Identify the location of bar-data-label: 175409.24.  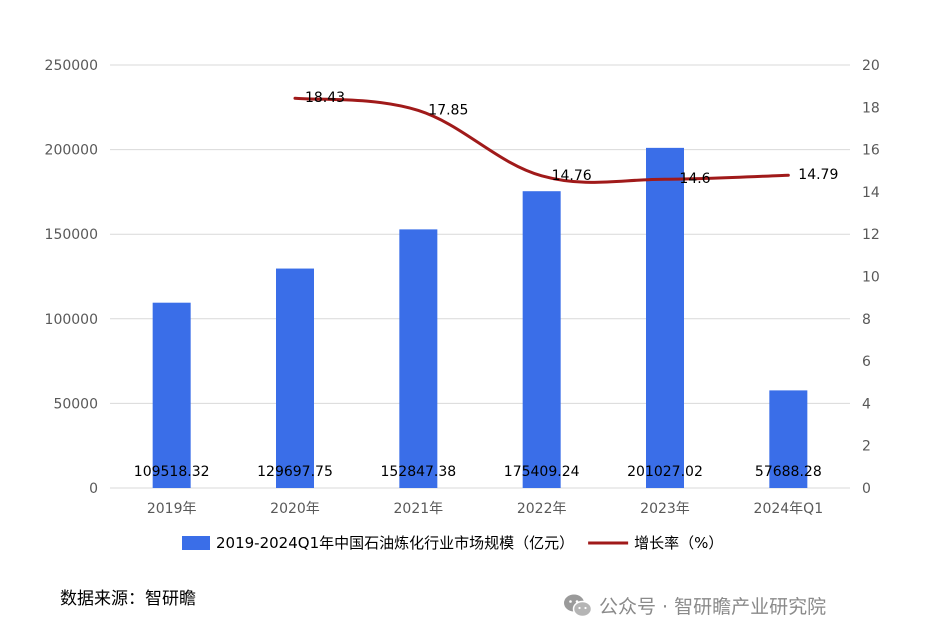
(542, 472).